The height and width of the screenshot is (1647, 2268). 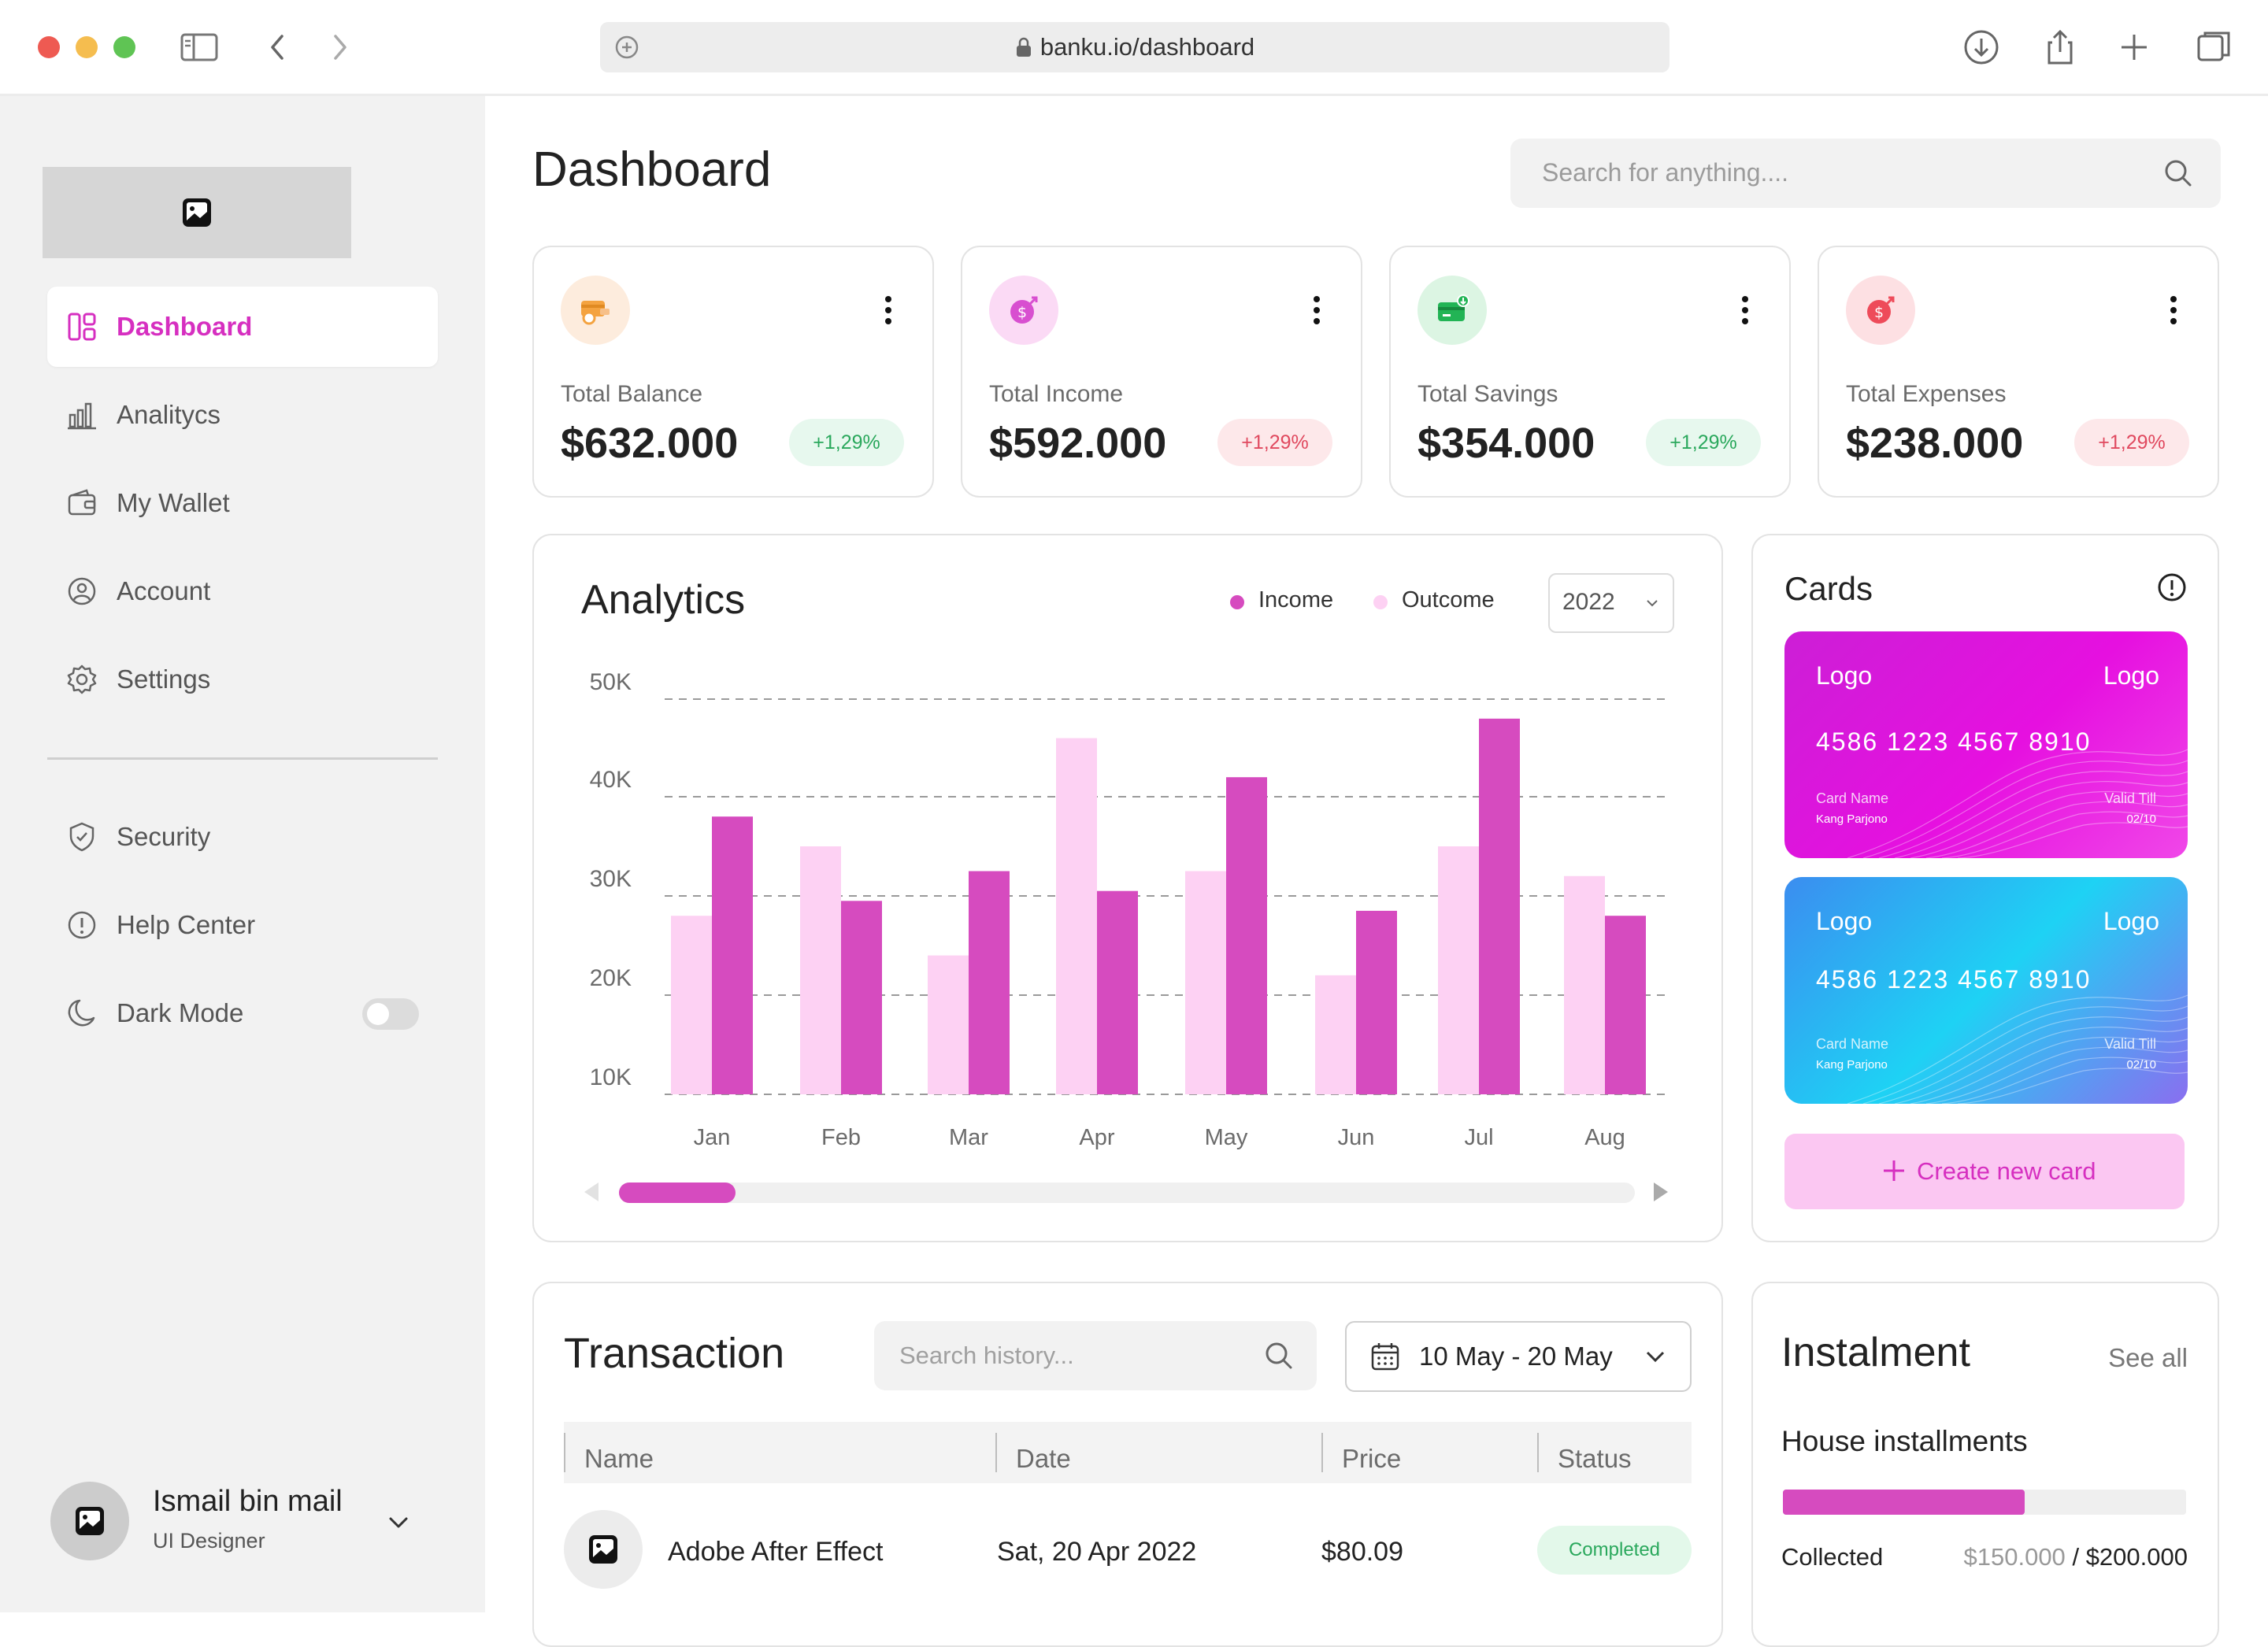 What do you see at coordinates (1322, 1453) in the screenshot?
I see `column-divider` at bounding box center [1322, 1453].